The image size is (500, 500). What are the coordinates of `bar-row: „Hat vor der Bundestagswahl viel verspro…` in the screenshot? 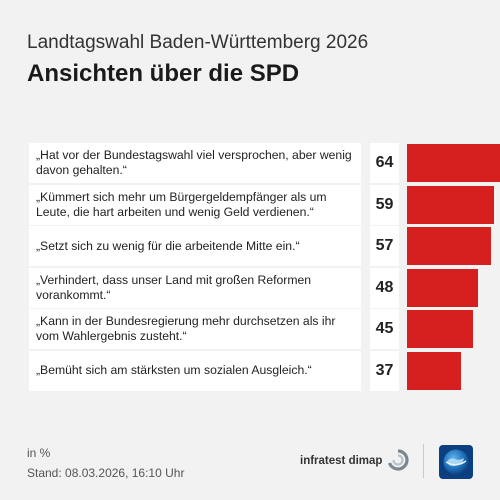 It's located at (264, 163).